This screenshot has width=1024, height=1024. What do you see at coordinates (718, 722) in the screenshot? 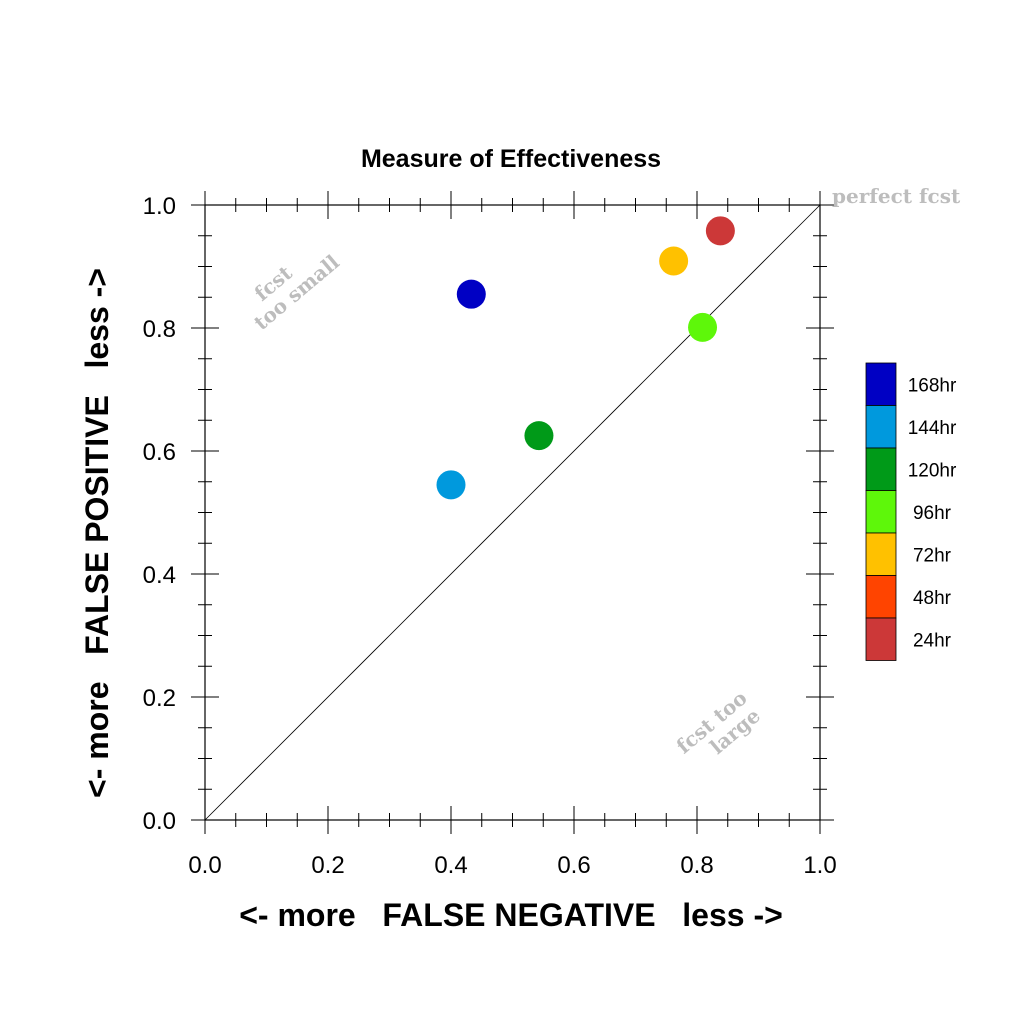
I see `too-large-annotation: fcst too large` at bounding box center [718, 722].